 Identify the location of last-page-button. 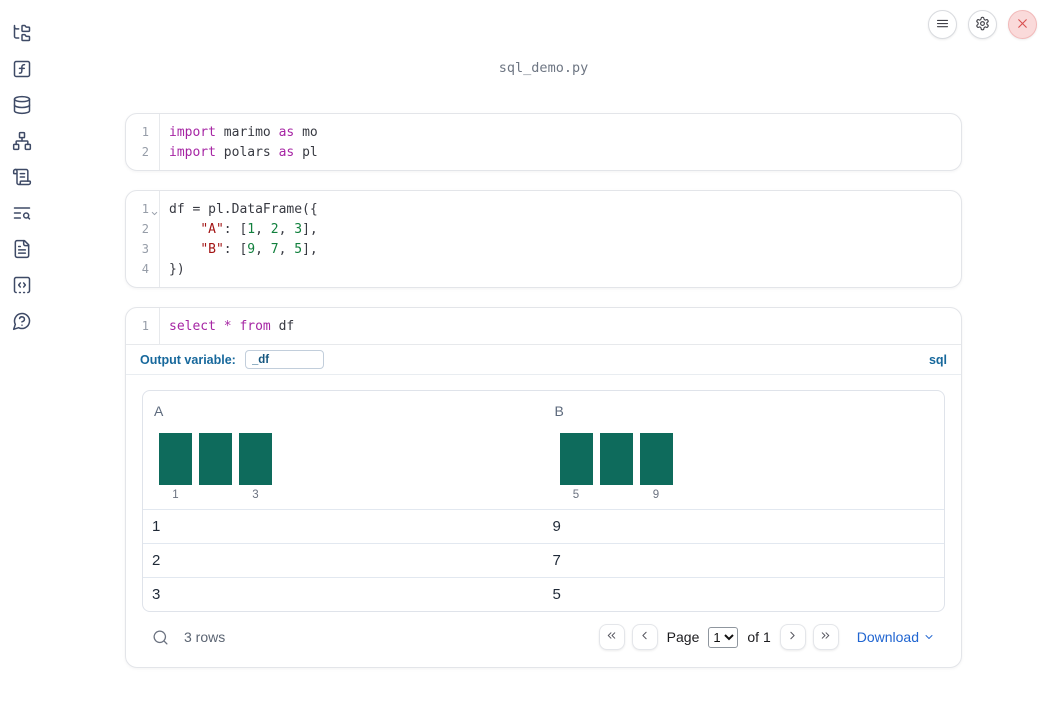
(825, 637).